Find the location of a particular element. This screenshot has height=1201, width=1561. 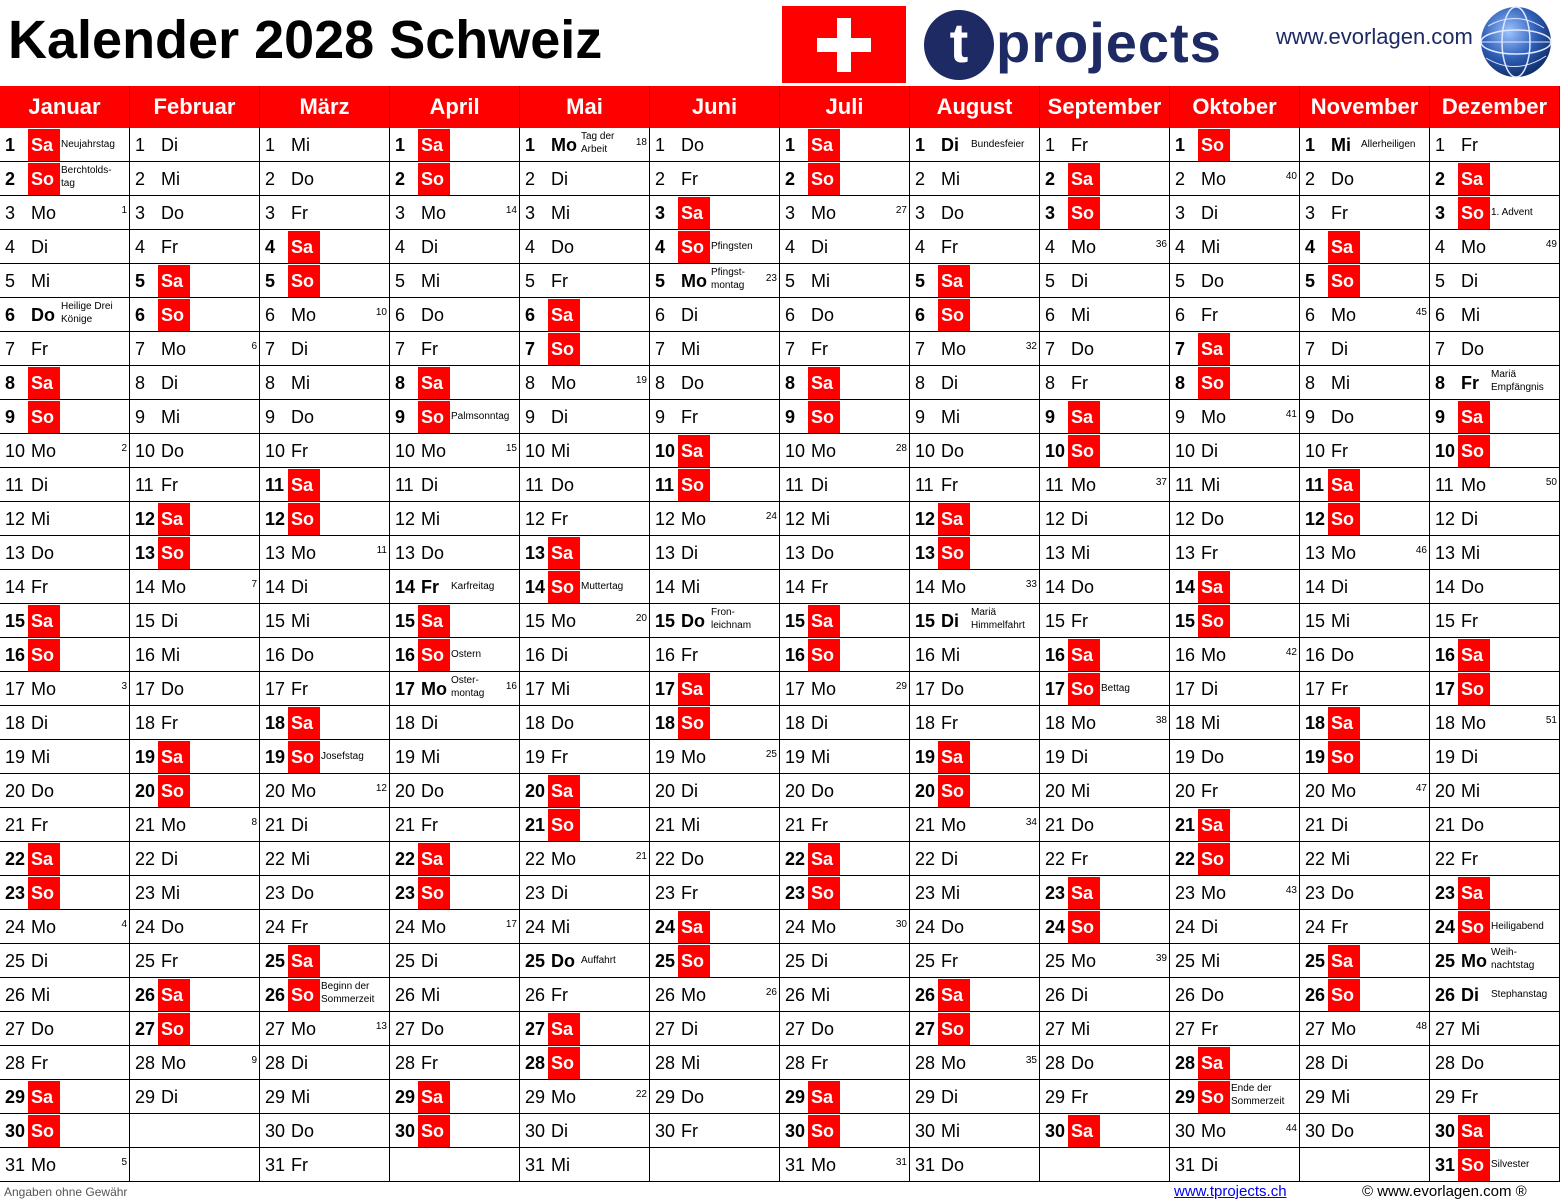

day-cell: 6 So is located at coordinates (975, 315).